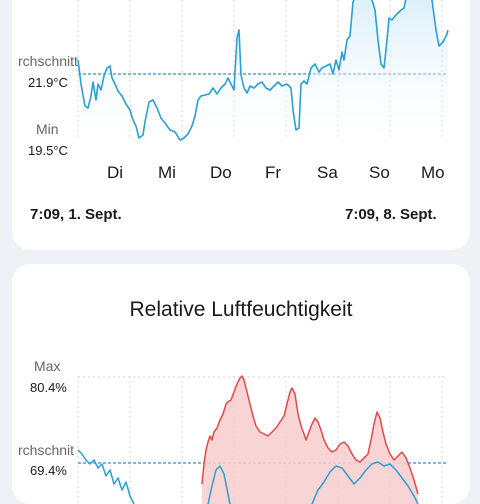 The width and height of the screenshot is (480, 504). What do you see at coordinates (47, 129) in the screenshot?
I see `temp-min-label: Min` at bounding box center [47, 129].